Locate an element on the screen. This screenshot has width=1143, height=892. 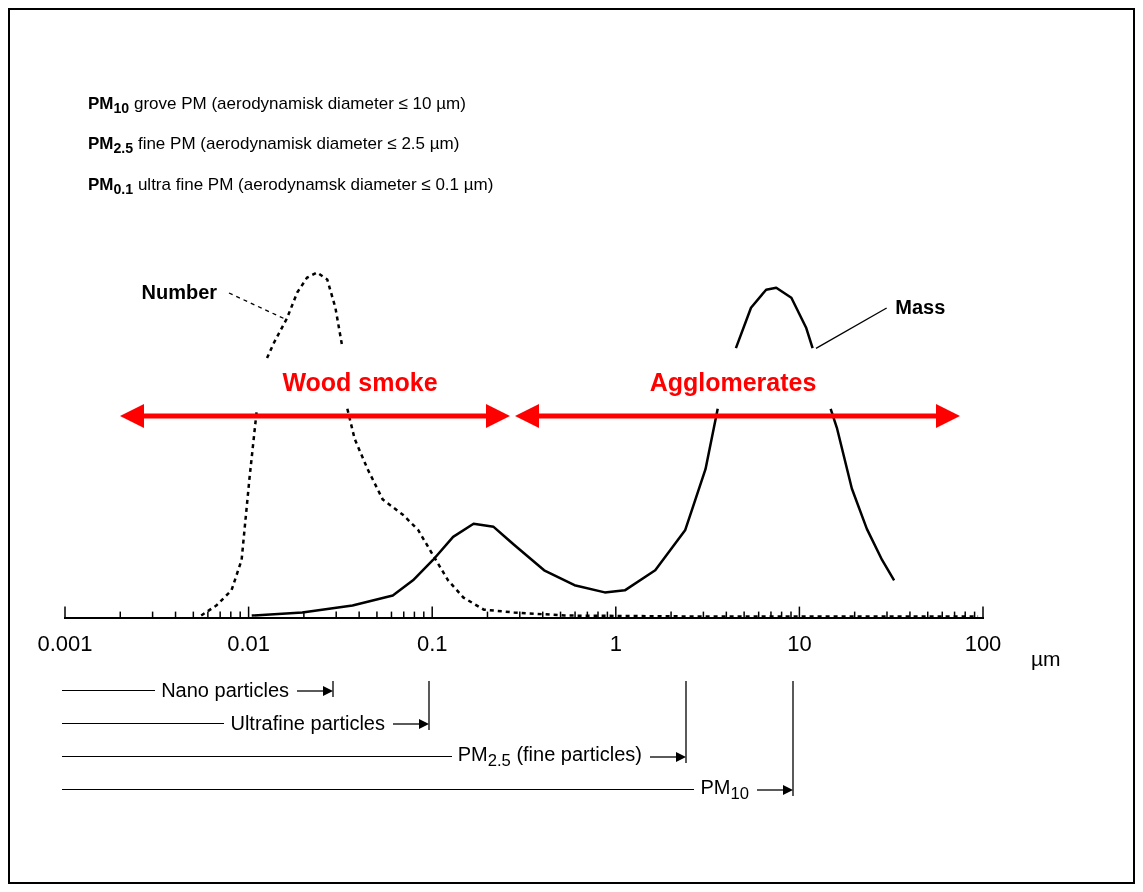
x-axis-title: µm is located at coordinates (1046, 658).